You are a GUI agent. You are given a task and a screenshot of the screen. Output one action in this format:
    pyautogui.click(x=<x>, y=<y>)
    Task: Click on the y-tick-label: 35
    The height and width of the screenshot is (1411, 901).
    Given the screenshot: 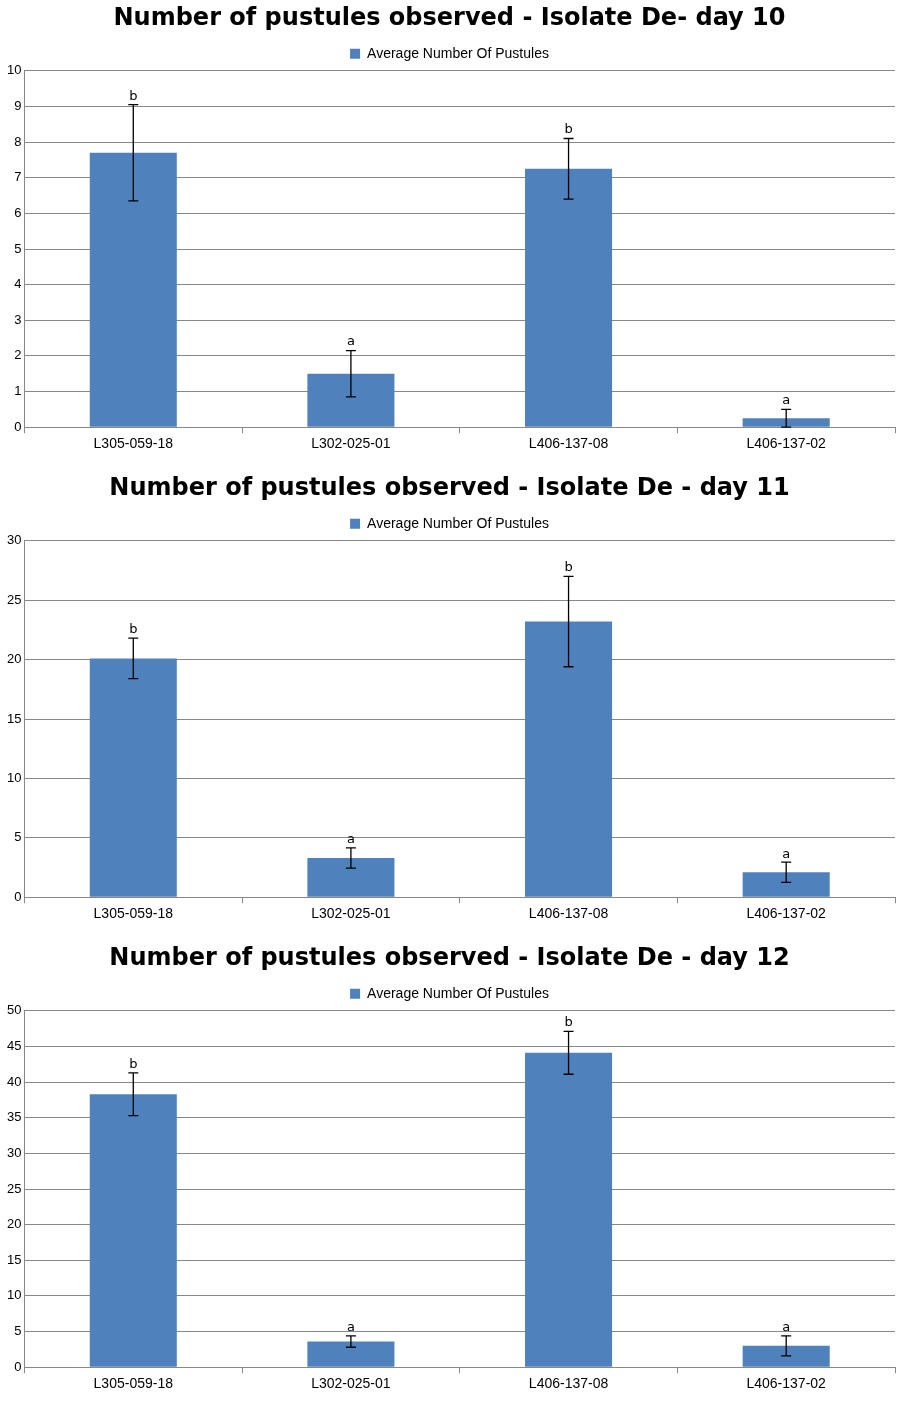 What is the action you would take?
    pyautogui.click(x=14, y=1117)
    